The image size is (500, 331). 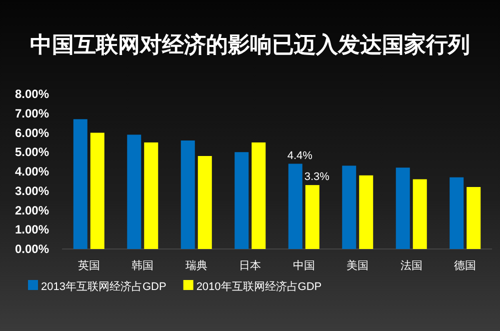 I want to click on x-tick-label: 中国, so click(x=303, y=265).